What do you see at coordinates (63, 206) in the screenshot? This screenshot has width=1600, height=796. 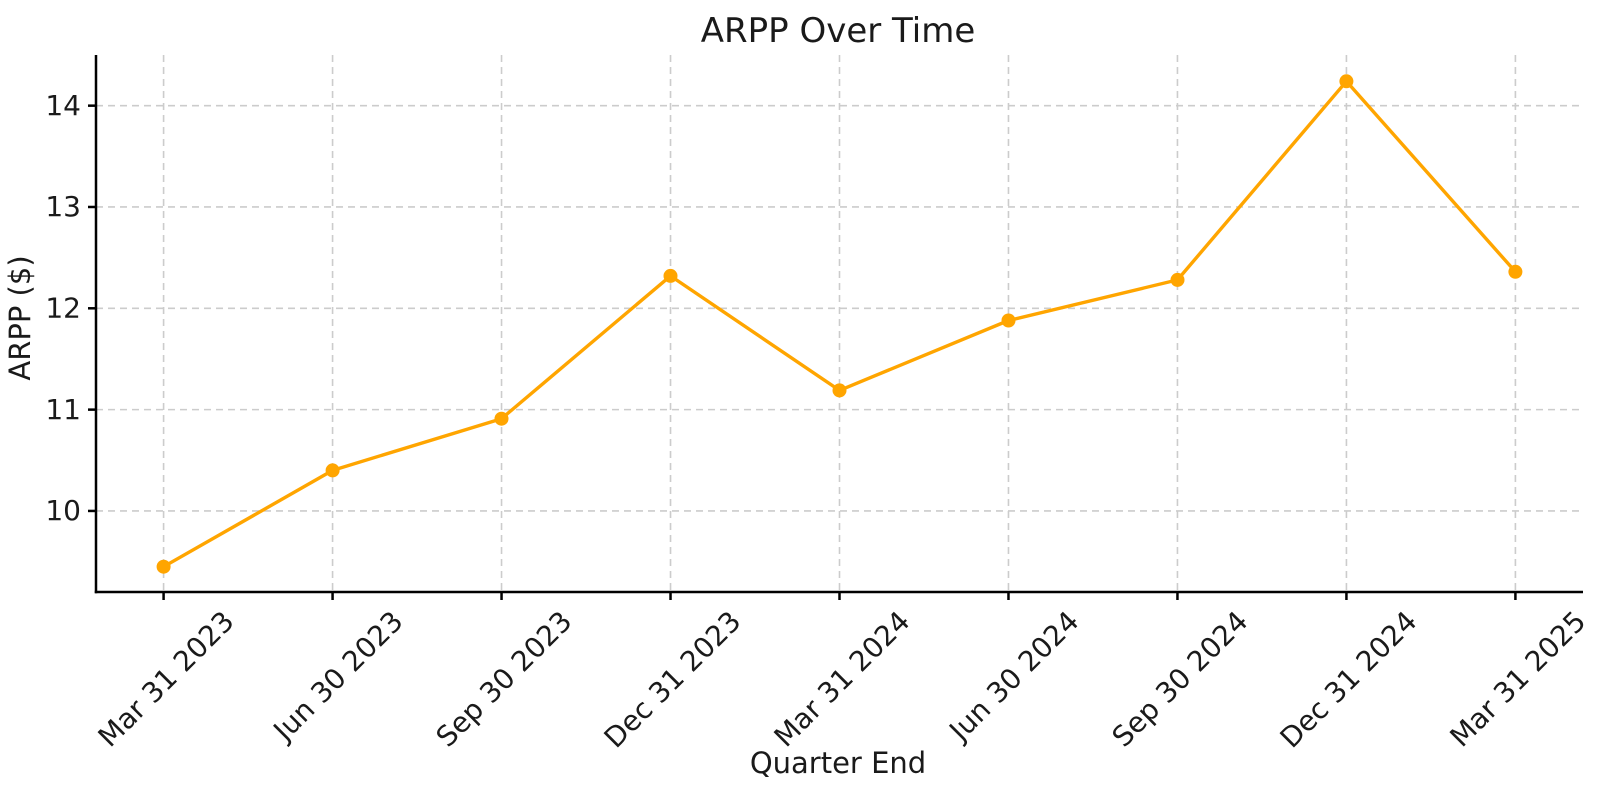 I see `y-tick-label: 13` at bounding box center [63, 206].